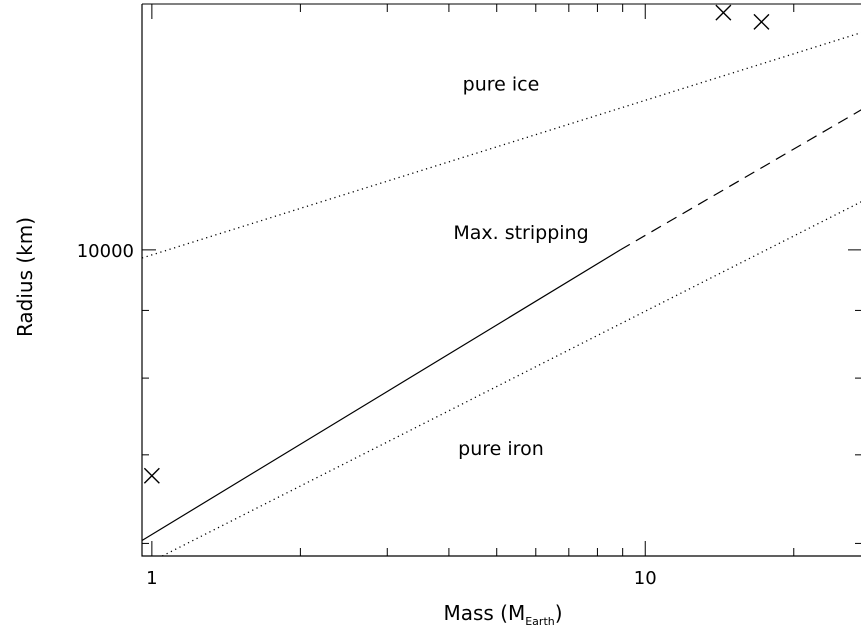 The width and height of the screenshot is (861, 633). I want to click on x-tick-label: 1, so click(151, 578).